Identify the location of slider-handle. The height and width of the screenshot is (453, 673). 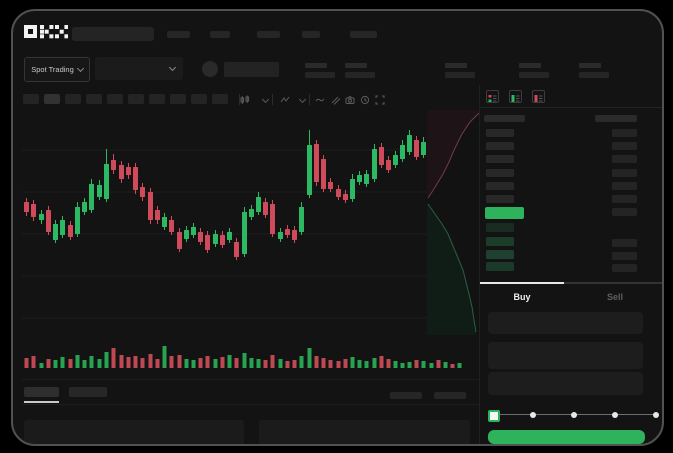
(494, 416).